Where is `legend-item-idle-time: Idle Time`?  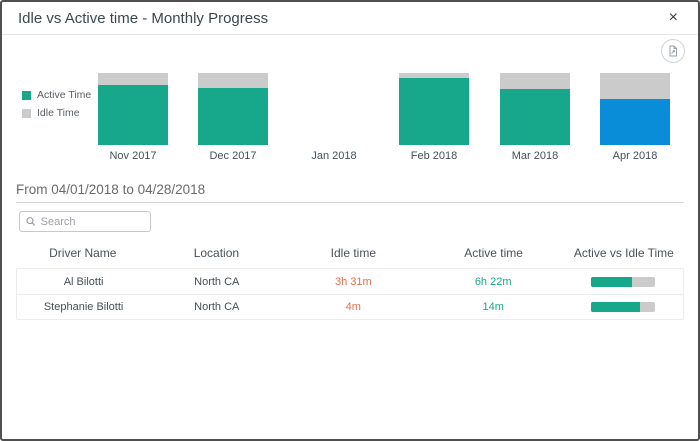 legend-item-idle-time: Idle Time is located at coordinates (56, 113).